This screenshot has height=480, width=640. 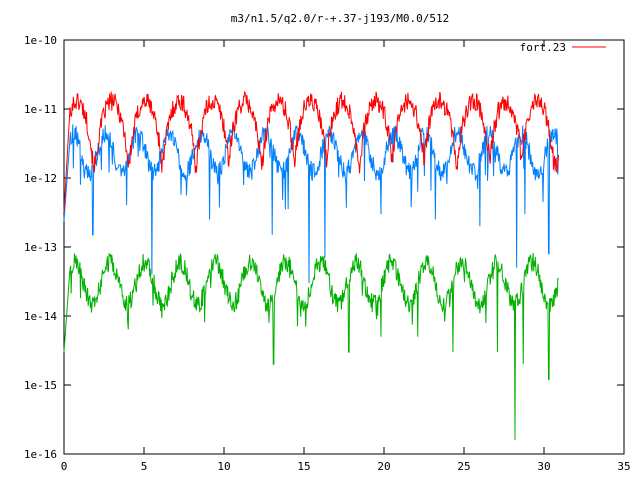 I want to click on x-tick-label: 15, so click(x=303, y=466).